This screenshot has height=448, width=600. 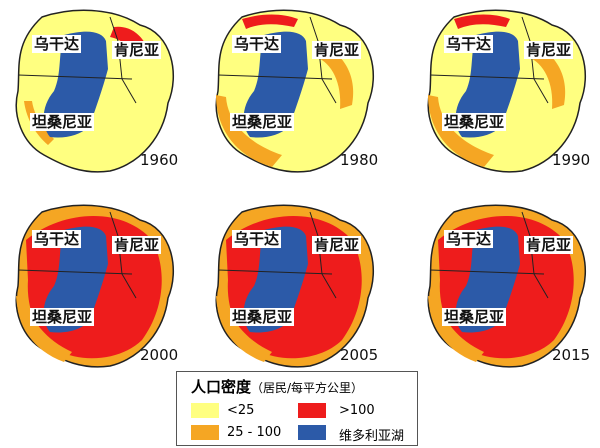 What do you see at coordinates (372, 436) in the screenshot?
I see `legend-label-lake: 维多利亚湖` at bounding box center [372, 436].